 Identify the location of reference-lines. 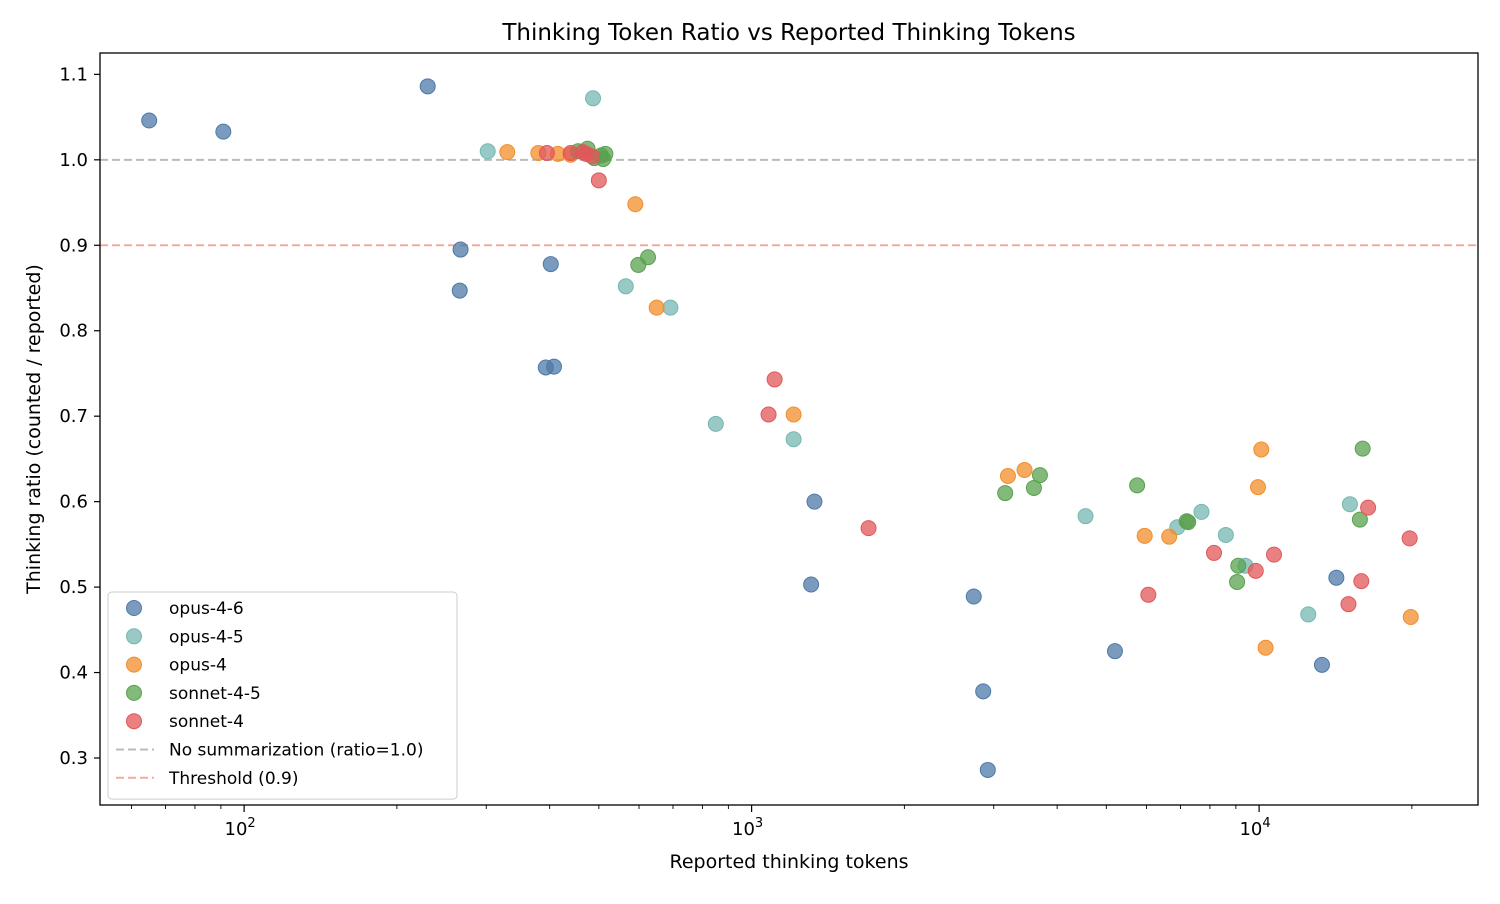
(789, 202).